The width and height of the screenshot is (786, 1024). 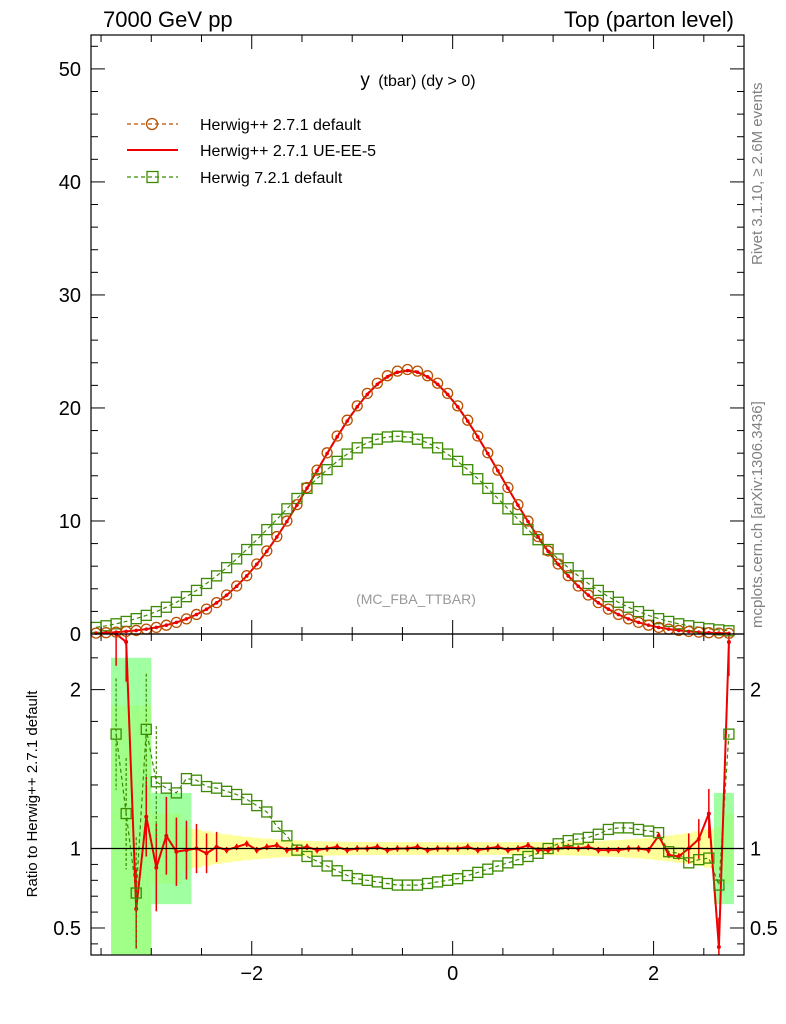 I want to click on watermark: (MC_FBA_TTBAR), so click(x=416, y=599).